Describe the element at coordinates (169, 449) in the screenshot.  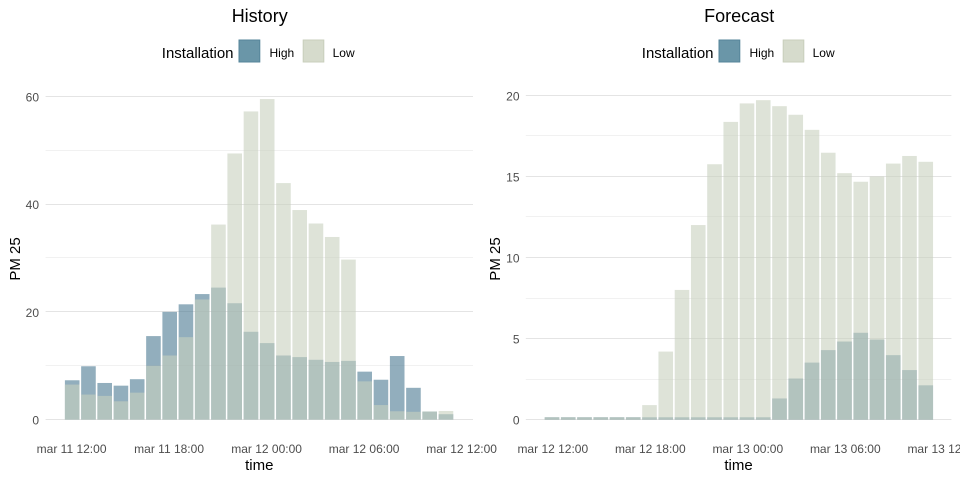
I see `svg-text: mar 11 18:00` at that location.